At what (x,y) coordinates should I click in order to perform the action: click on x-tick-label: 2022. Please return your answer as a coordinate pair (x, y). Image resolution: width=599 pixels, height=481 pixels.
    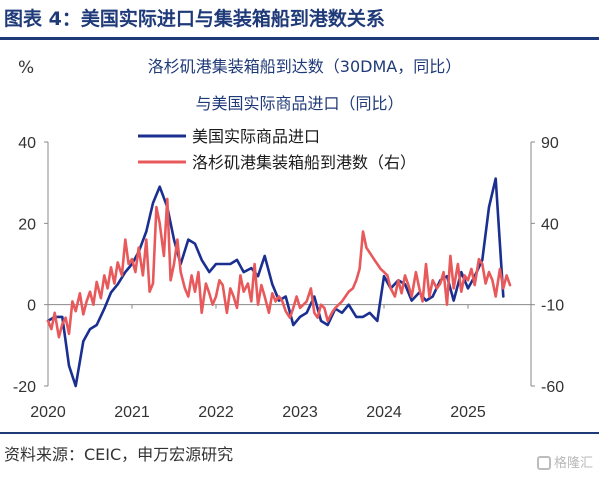
    Looking at the image, I should click on (216, 412).